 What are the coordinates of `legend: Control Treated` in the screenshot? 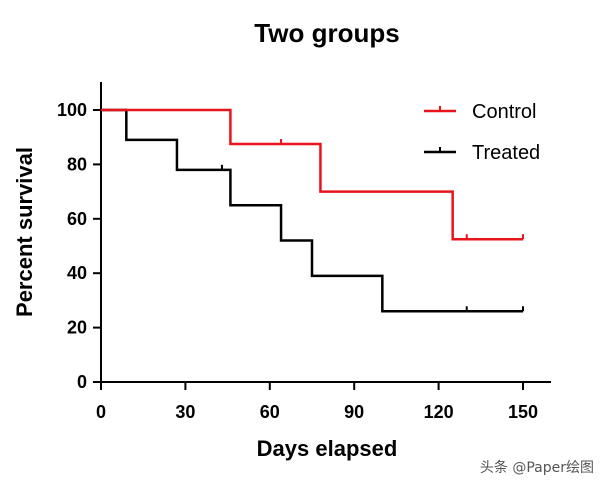 It's located at (482, 132).